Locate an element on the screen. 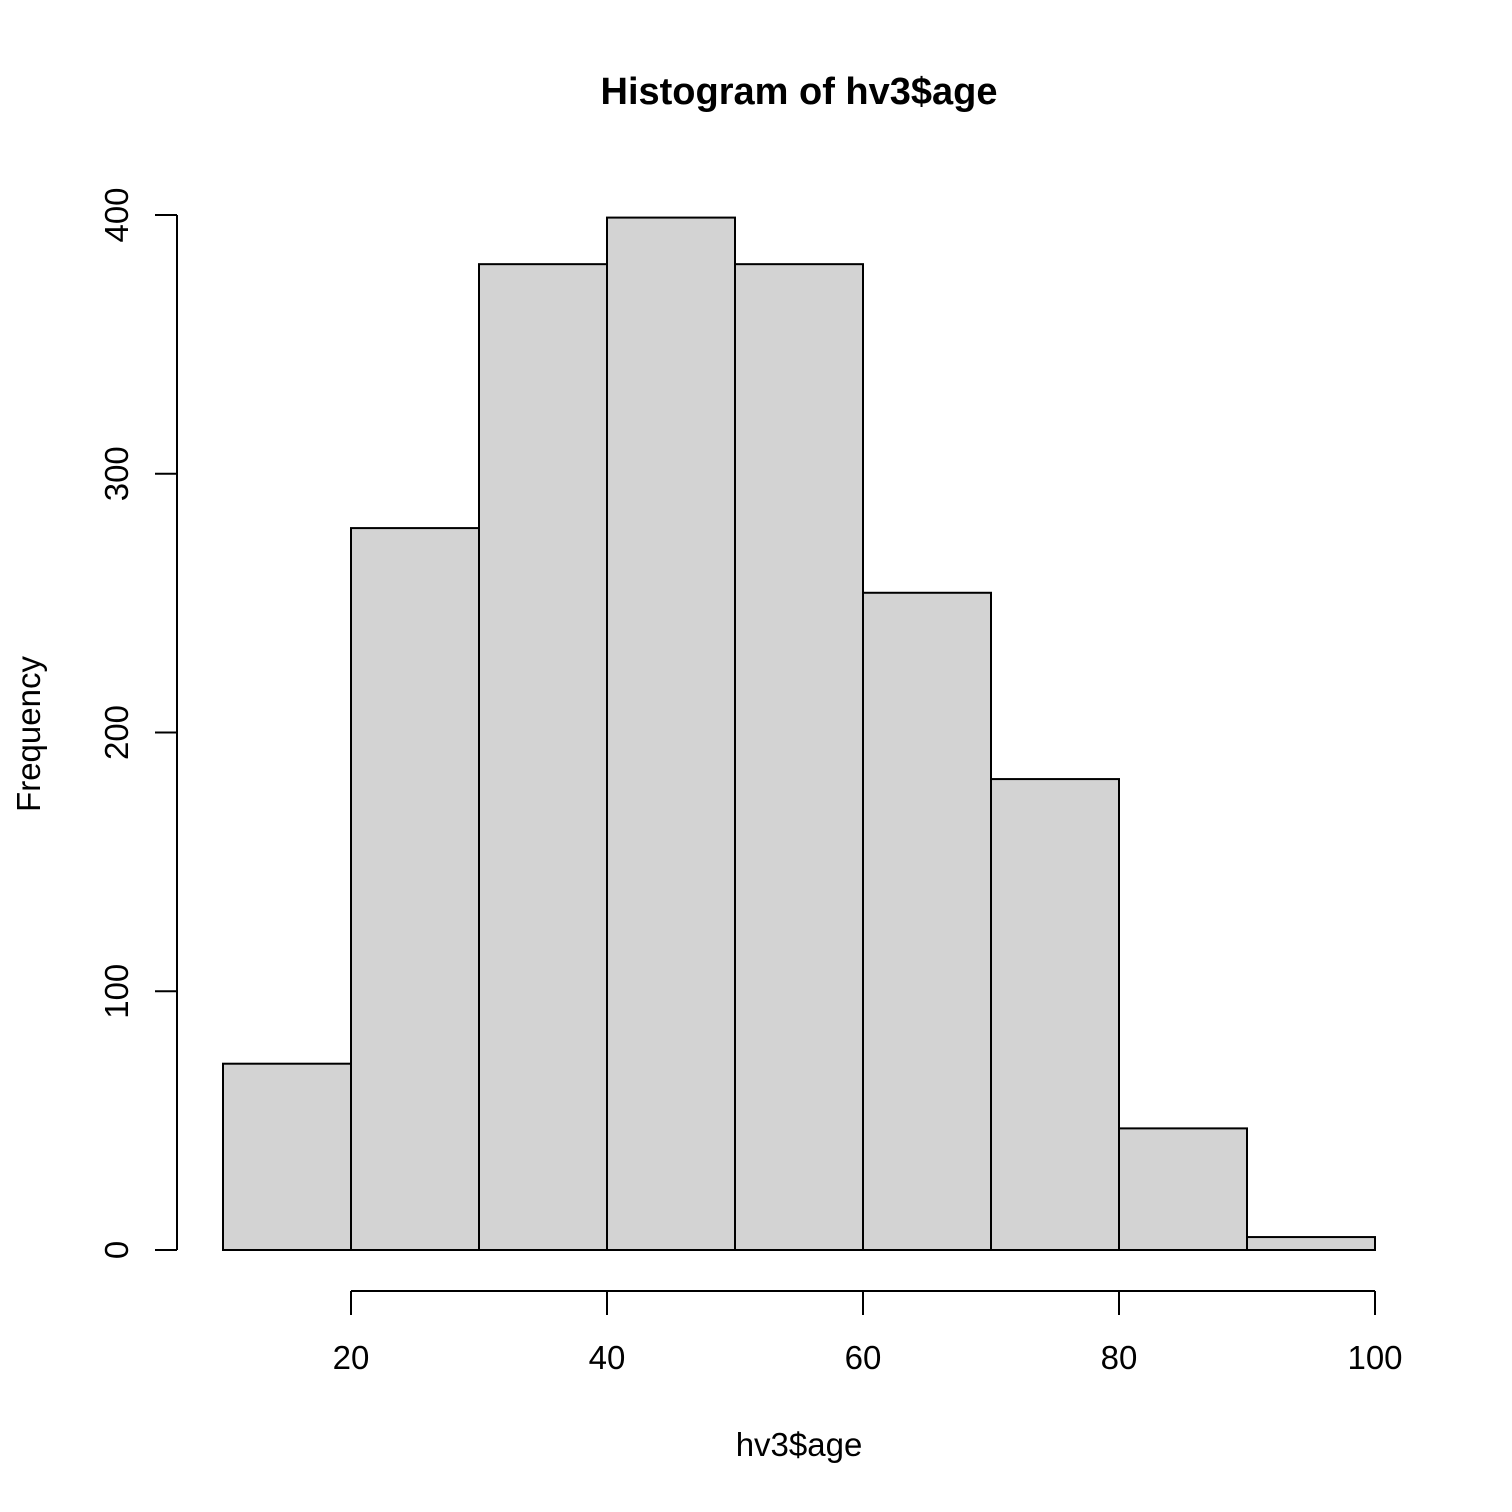 The width and height of the screenshot is (1512, 1512). y-axis-label: Frequency is located at coordinates (28, 734).